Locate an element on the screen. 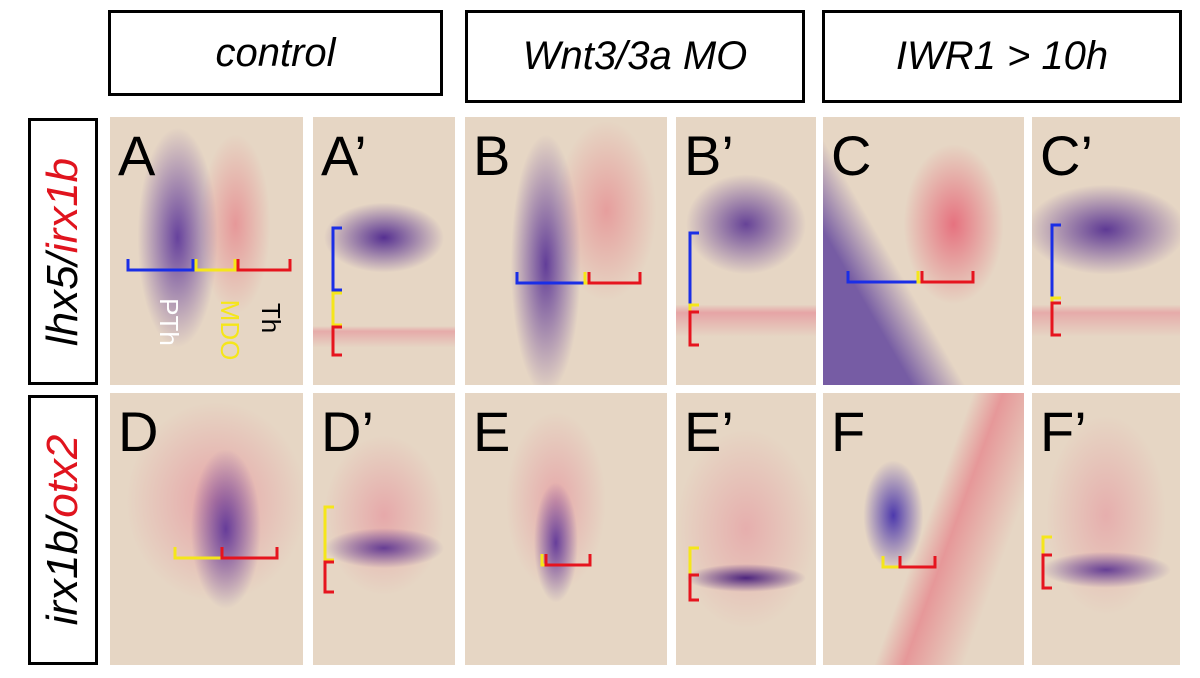 The height and width of the screenshot is (678, 1200). micrograph: D is located at coordinates (206, 529).